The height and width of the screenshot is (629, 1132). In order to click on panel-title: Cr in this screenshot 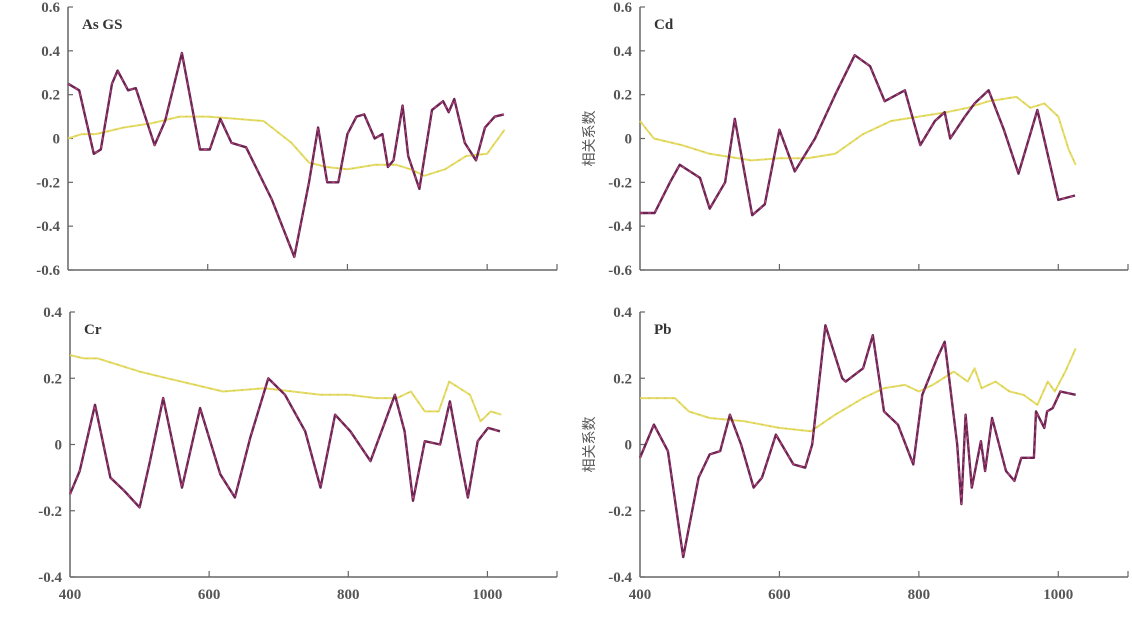, I will do `click(93, 330)`.